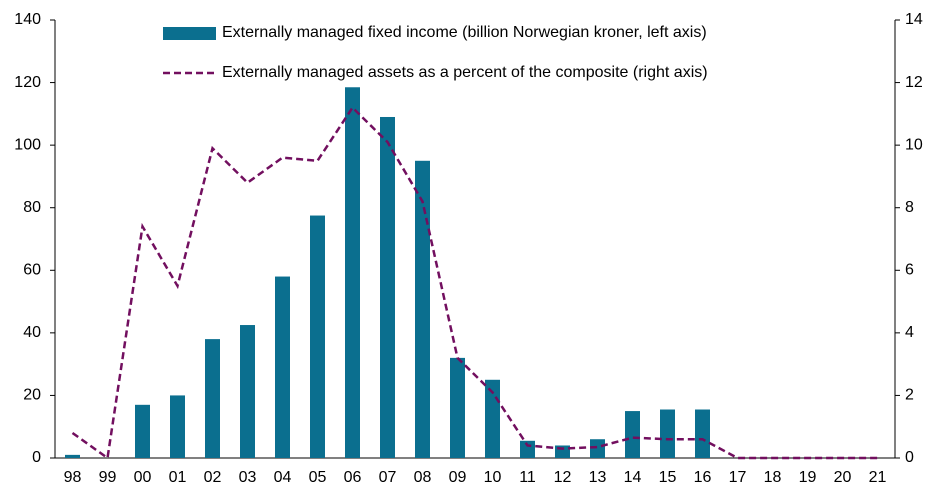 The height and width of the screenshot is (488, 939). Describe the element at coordinates (213, 477) in the screenshot. I see `x-tick-label: 02` at that location.